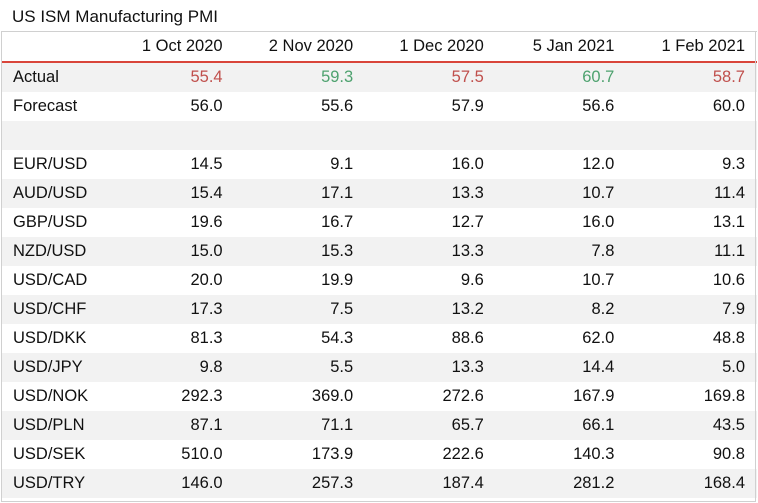 The image size is (758, 503). I want to click on column-header: 5 Jan 2021, so click(573, 46).